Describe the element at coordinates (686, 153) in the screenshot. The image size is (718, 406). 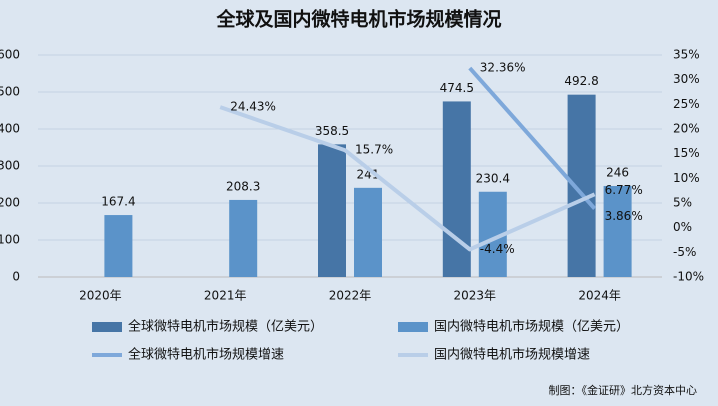
I see `y2-tick-label: 15%` at that location.